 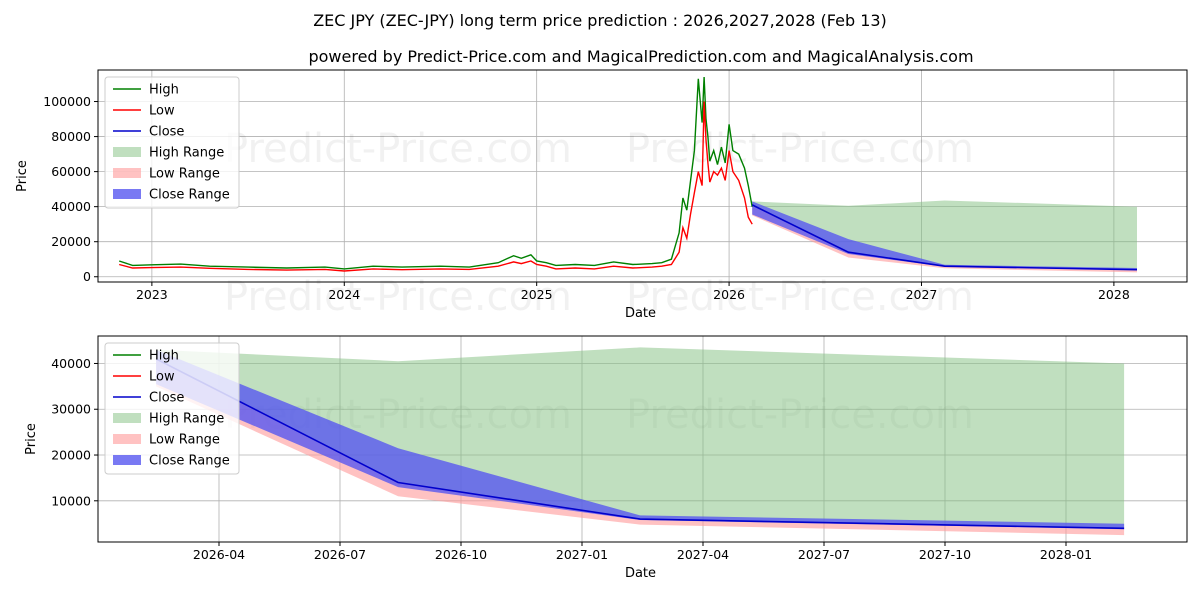 I want to click on x-tick-label: 2023, so click(x=152, y=294).